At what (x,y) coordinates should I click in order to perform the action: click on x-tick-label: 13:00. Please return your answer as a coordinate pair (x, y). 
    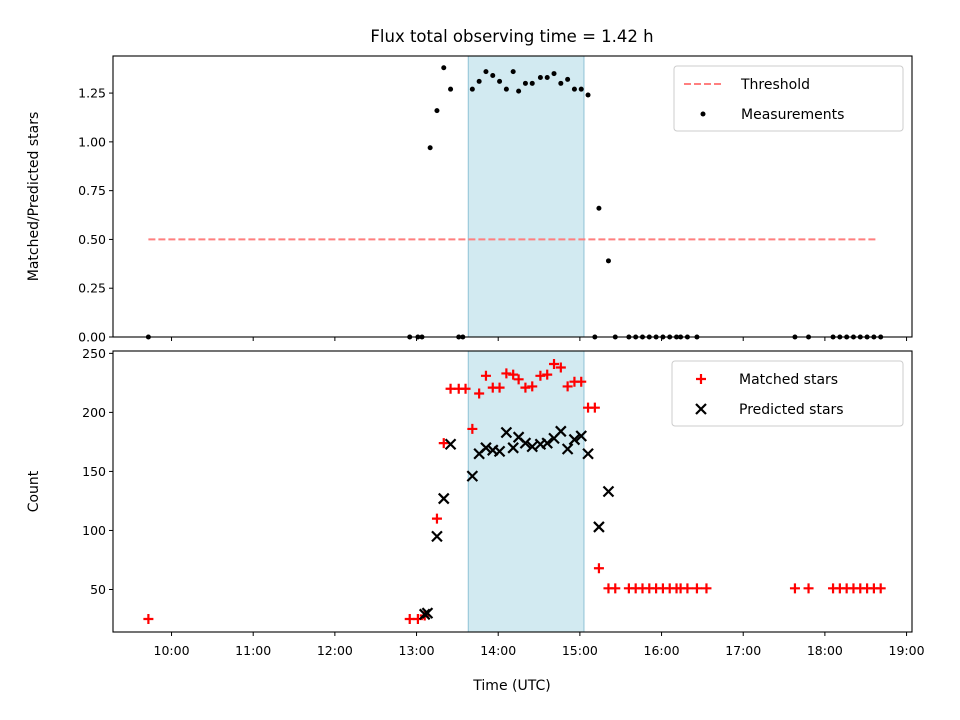
    Looking at the image, I should click on (417, 650).